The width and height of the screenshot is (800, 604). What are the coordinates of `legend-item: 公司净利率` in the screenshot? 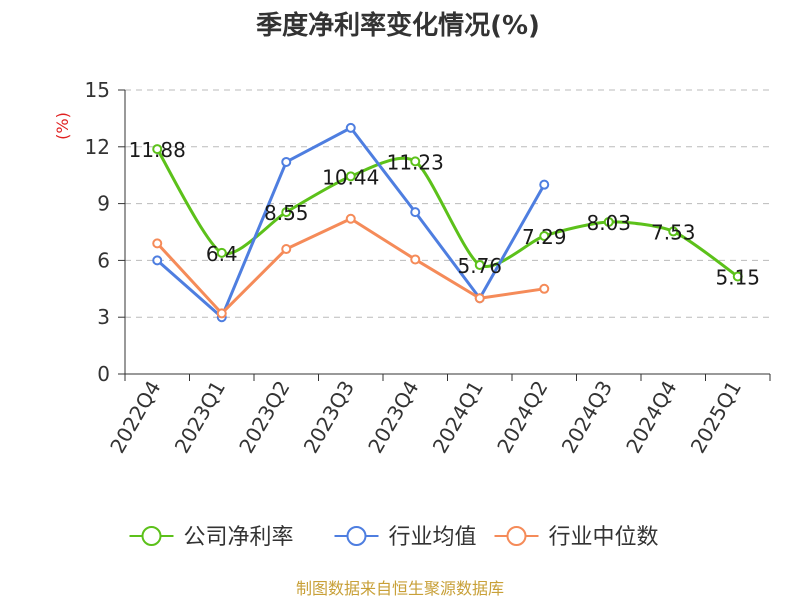 It's located at (211, 537).